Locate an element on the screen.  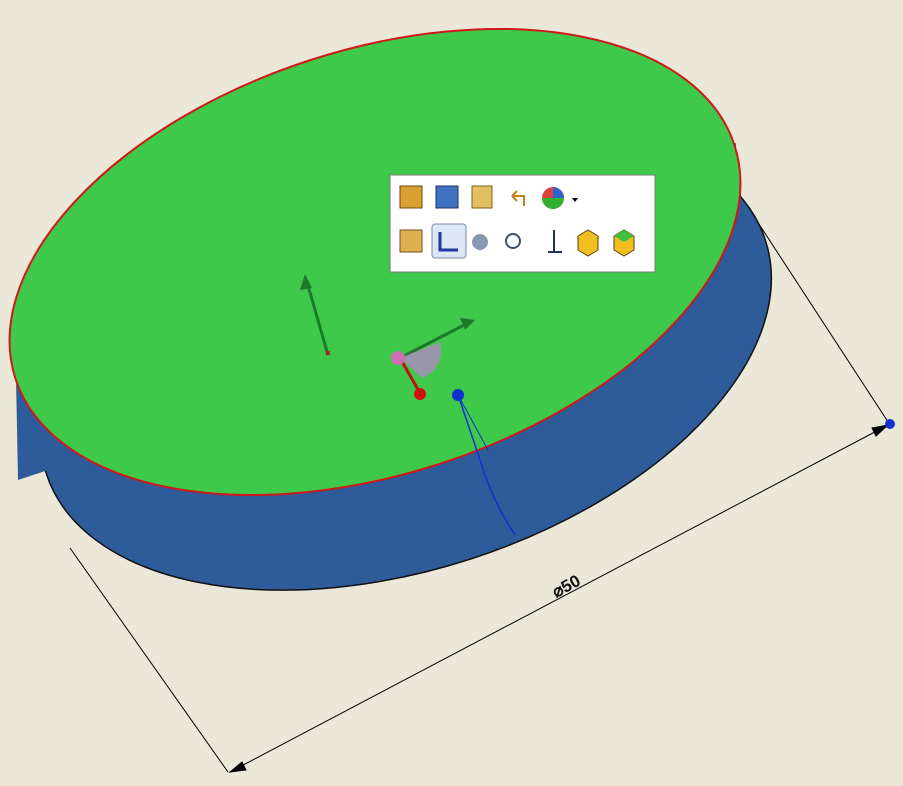
toolbar-panel is located at coordinates (522, 223).